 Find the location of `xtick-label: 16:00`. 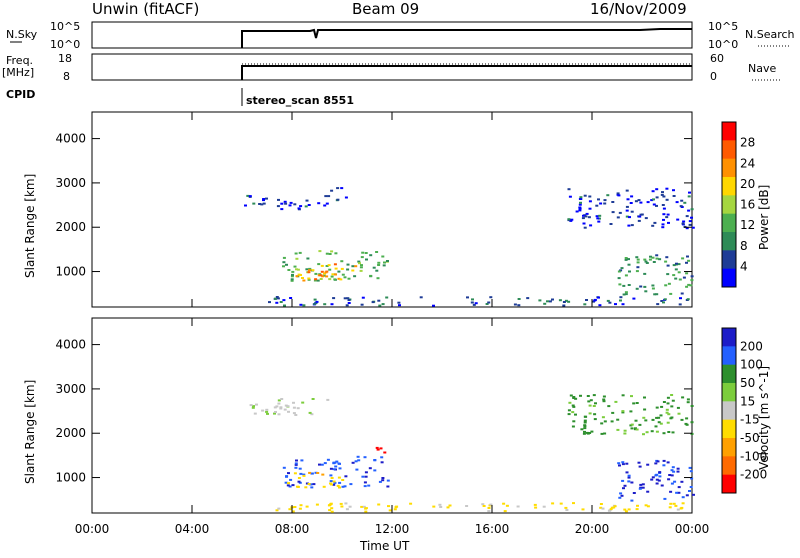

xtick-label: 16:00 is located at coordinates (492, 529).